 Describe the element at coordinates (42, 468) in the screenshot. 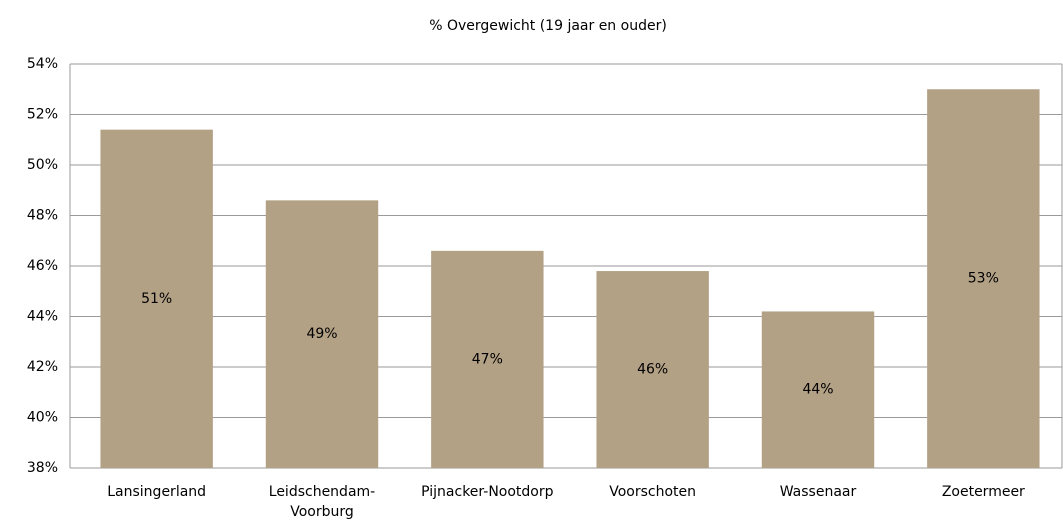

I see `y-tick-label: 38%` at that location.